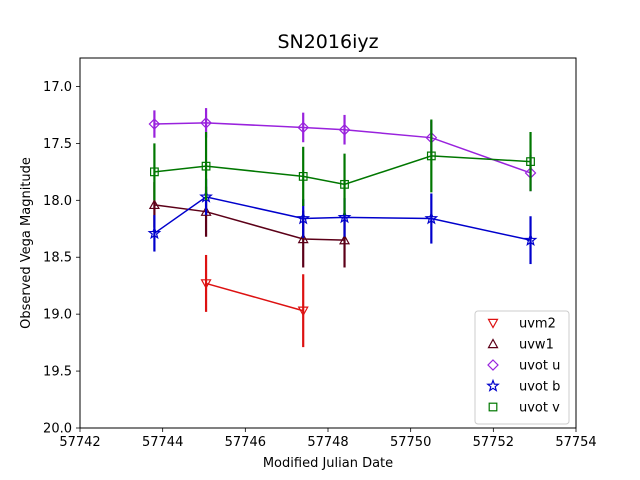 The image size is (640, 480). What do you see at coordinates (493, 323) in the screenshot?
I see `legend-marker-uvm2` at bounding box center [493, 323].